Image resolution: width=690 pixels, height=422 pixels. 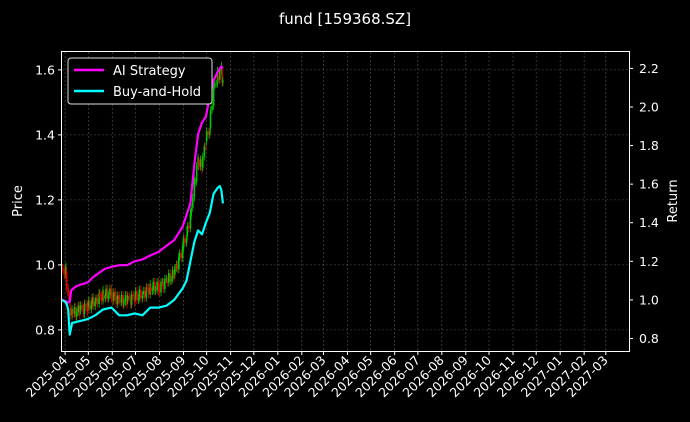 I want to click on legend-label-buy-and-hold: Buy-and-Hold, so click(x=157, y=92).